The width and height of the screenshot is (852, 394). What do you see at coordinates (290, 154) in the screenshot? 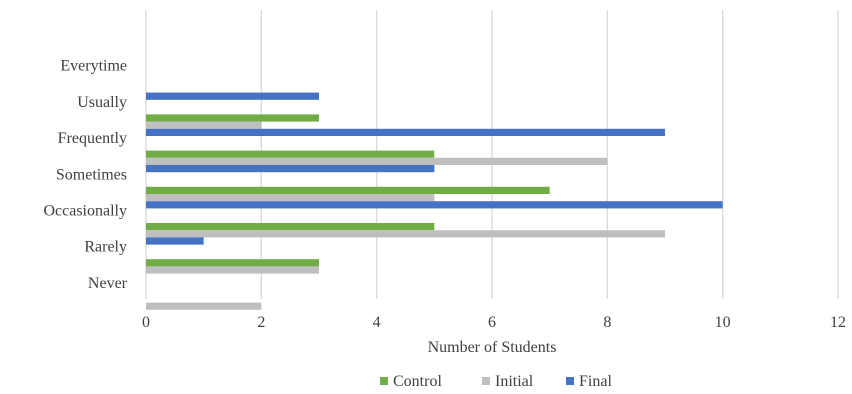
I see `bar-control-frequently` at bounding box center [290, 154].